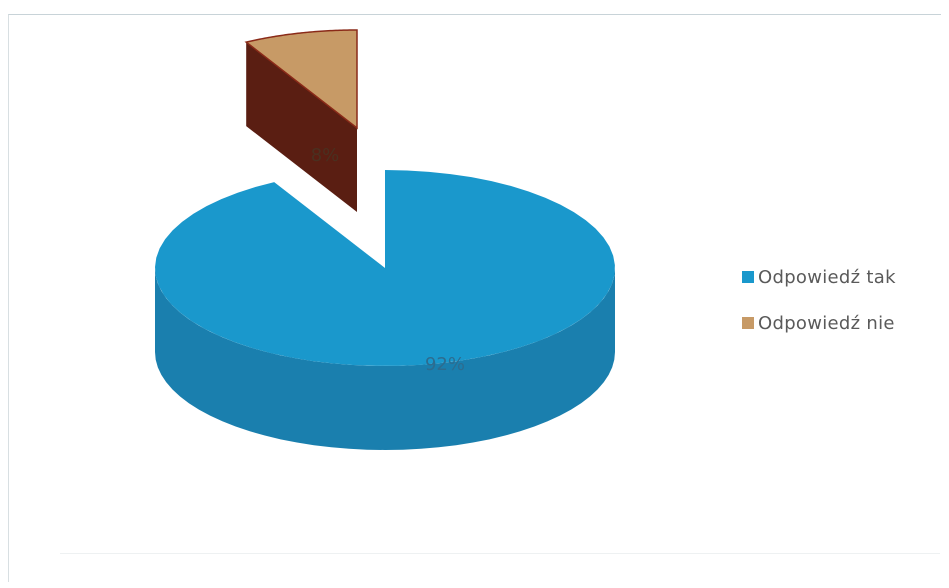  What do you see at coordinates (827, 277) in the screenshot?
I see `legend-label-tak: Odpowiedź tak` at bounding box center [827, 277].